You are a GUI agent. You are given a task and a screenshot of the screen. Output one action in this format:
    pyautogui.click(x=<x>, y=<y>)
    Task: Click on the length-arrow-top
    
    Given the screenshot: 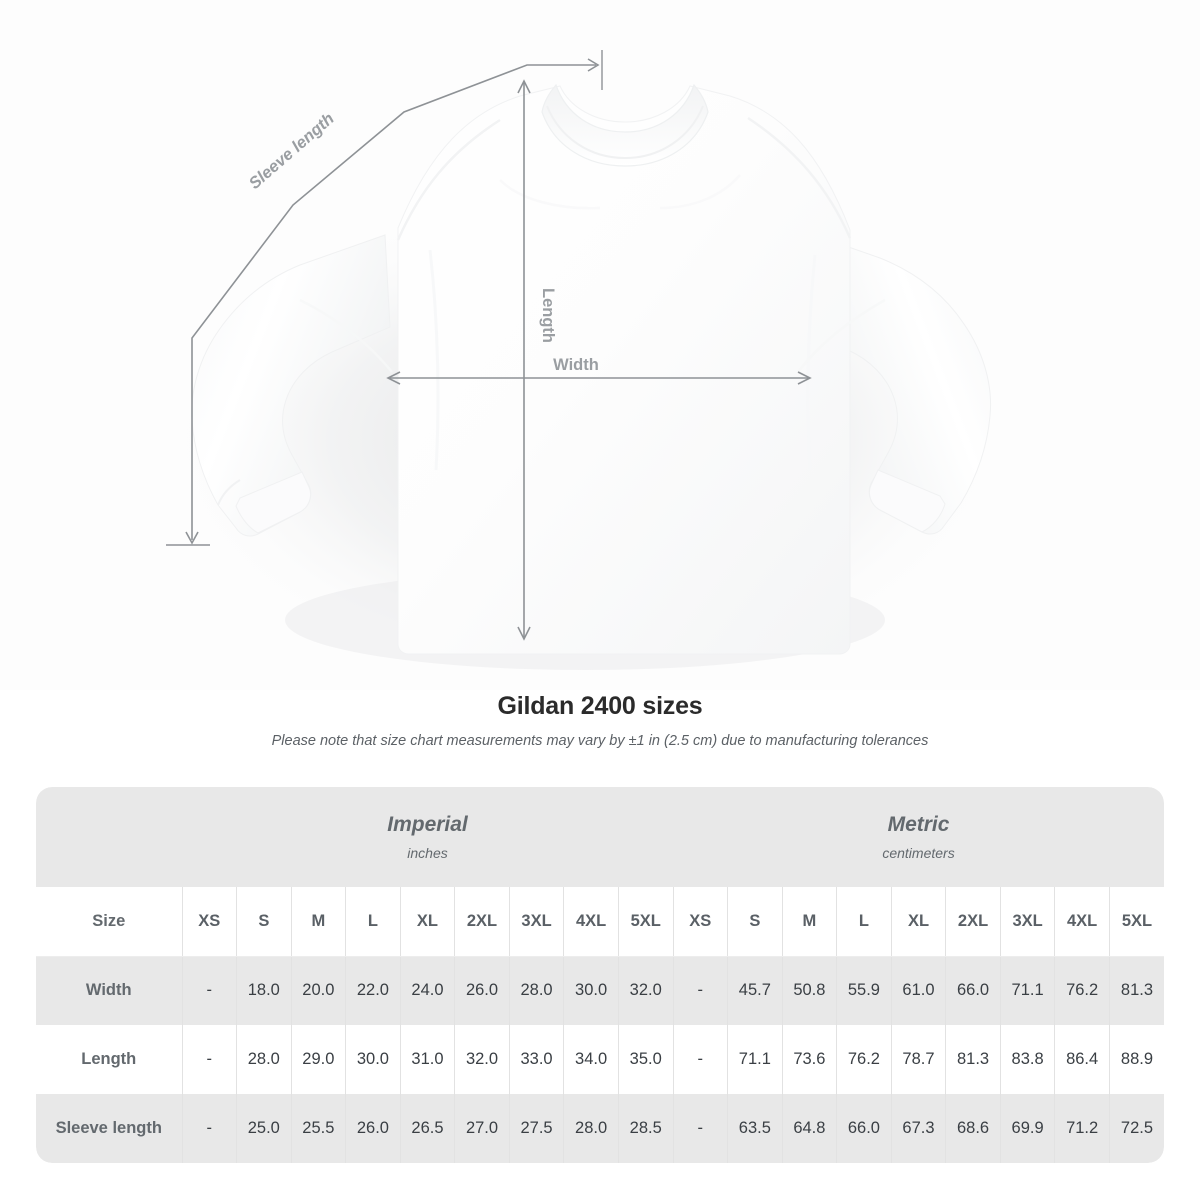 What is the action you would take?
    pyautogui.click(x=524, y=86)
    